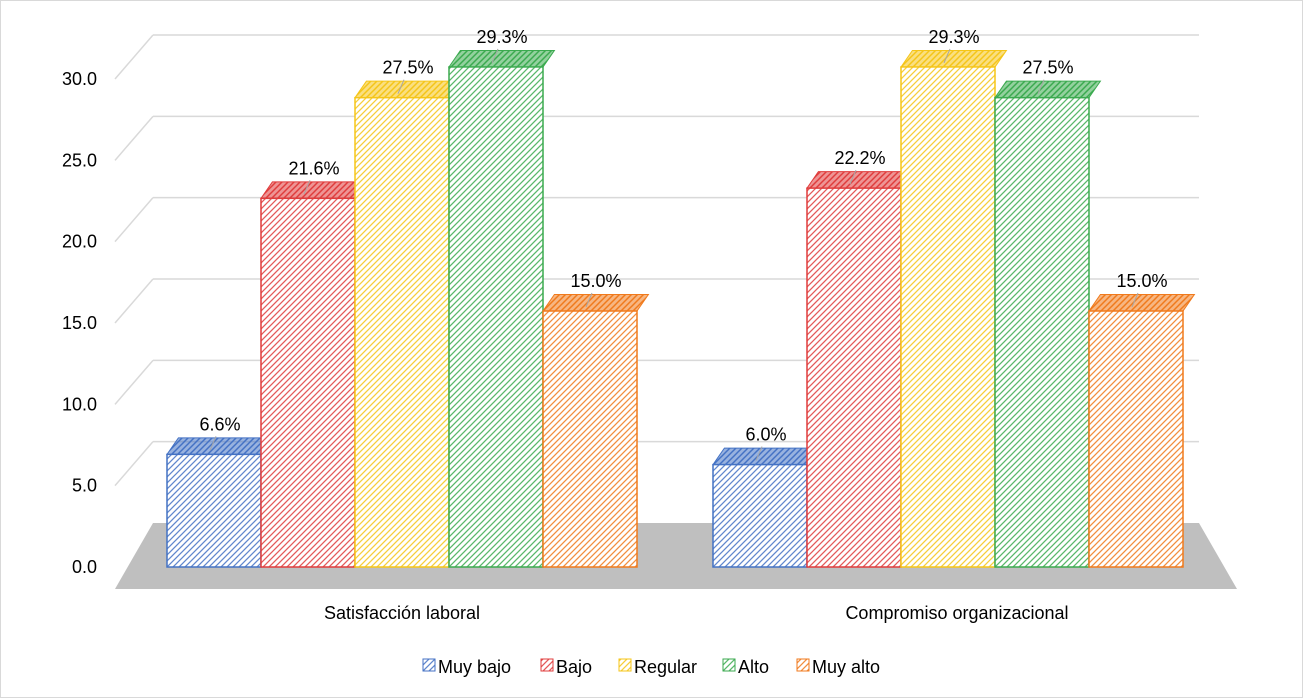  I want to click on bar-muy-alto-satisfaccion-laboral, so click(596, 431).